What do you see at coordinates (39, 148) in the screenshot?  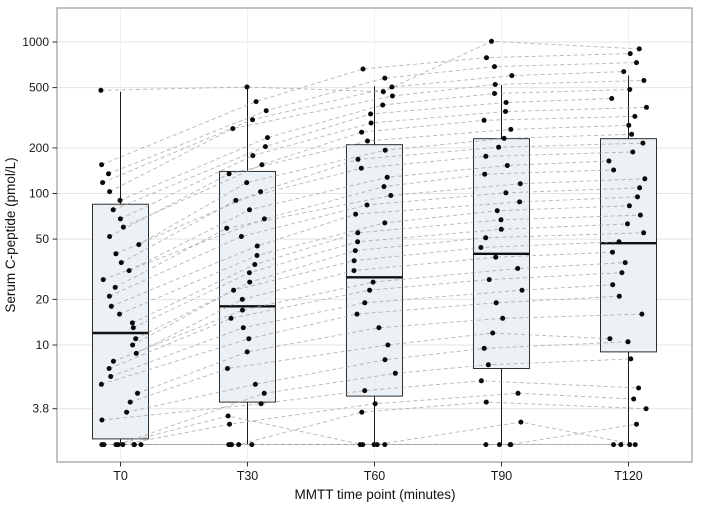 I see `y-tick-label: 200` at bounding box center [39, 148].